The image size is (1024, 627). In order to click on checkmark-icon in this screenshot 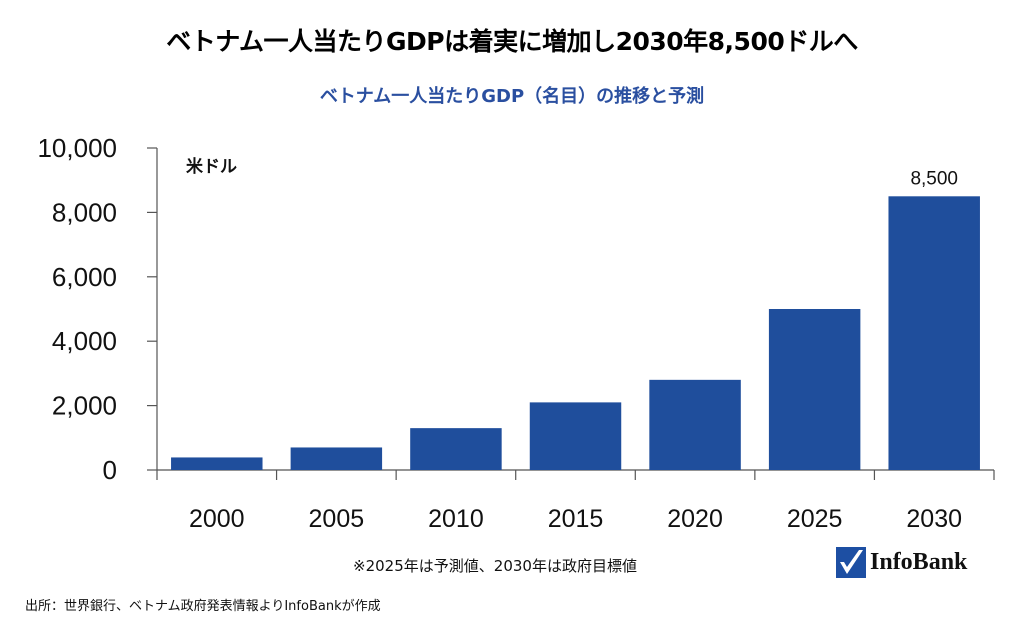, I will do `click(851, 562)`.